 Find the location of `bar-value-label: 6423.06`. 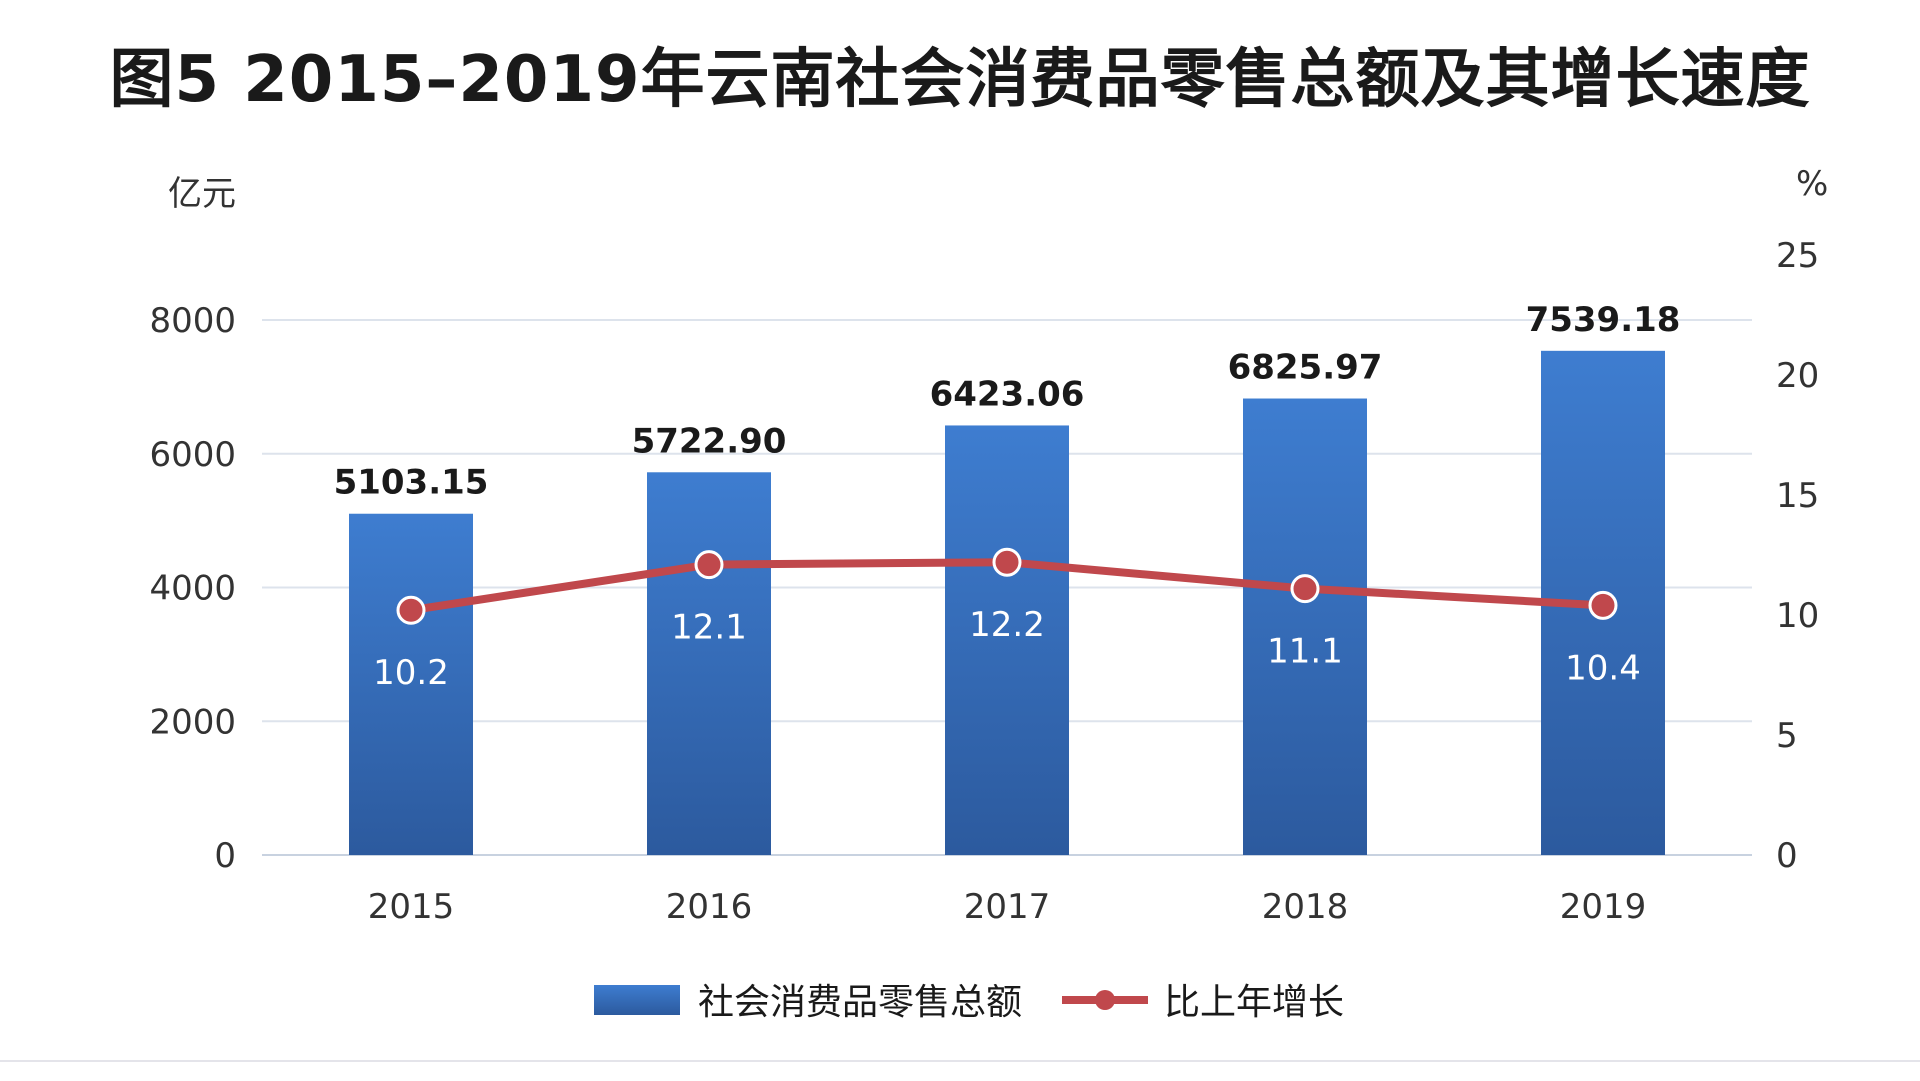

bar-value-label: 6423.06 is located at coordinates (1007, 394).